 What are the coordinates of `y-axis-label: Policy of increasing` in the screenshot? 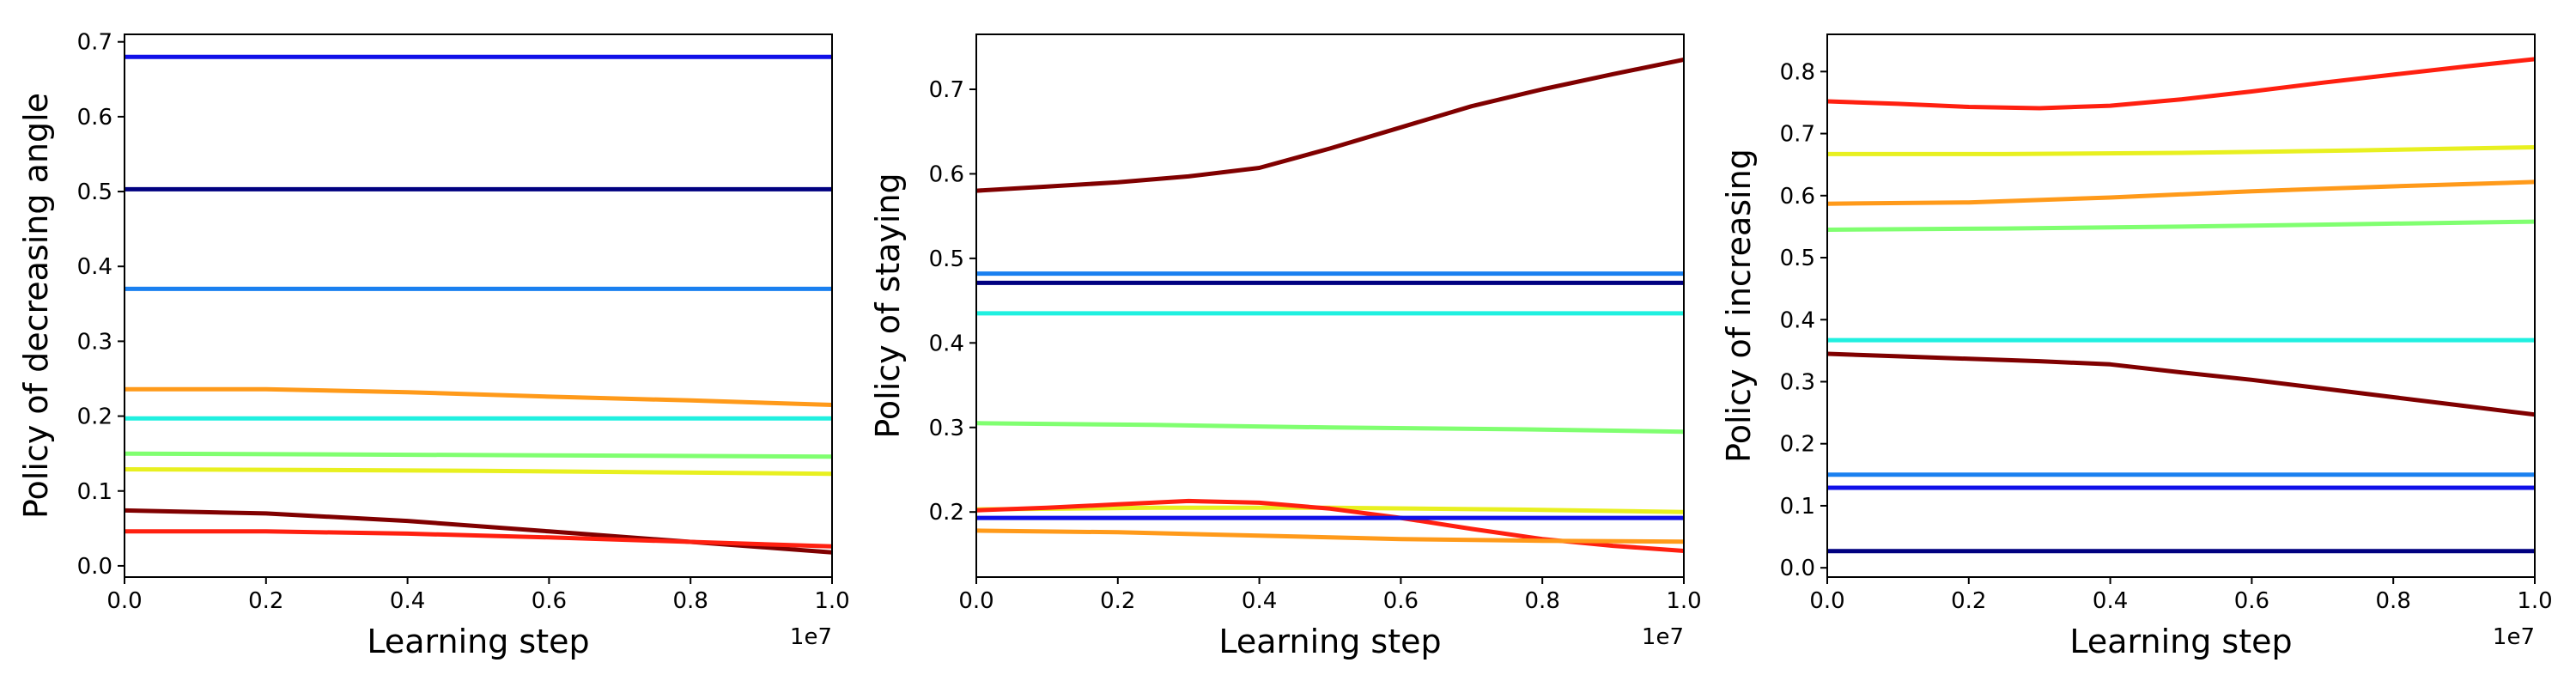 It's located at (1739, 306).